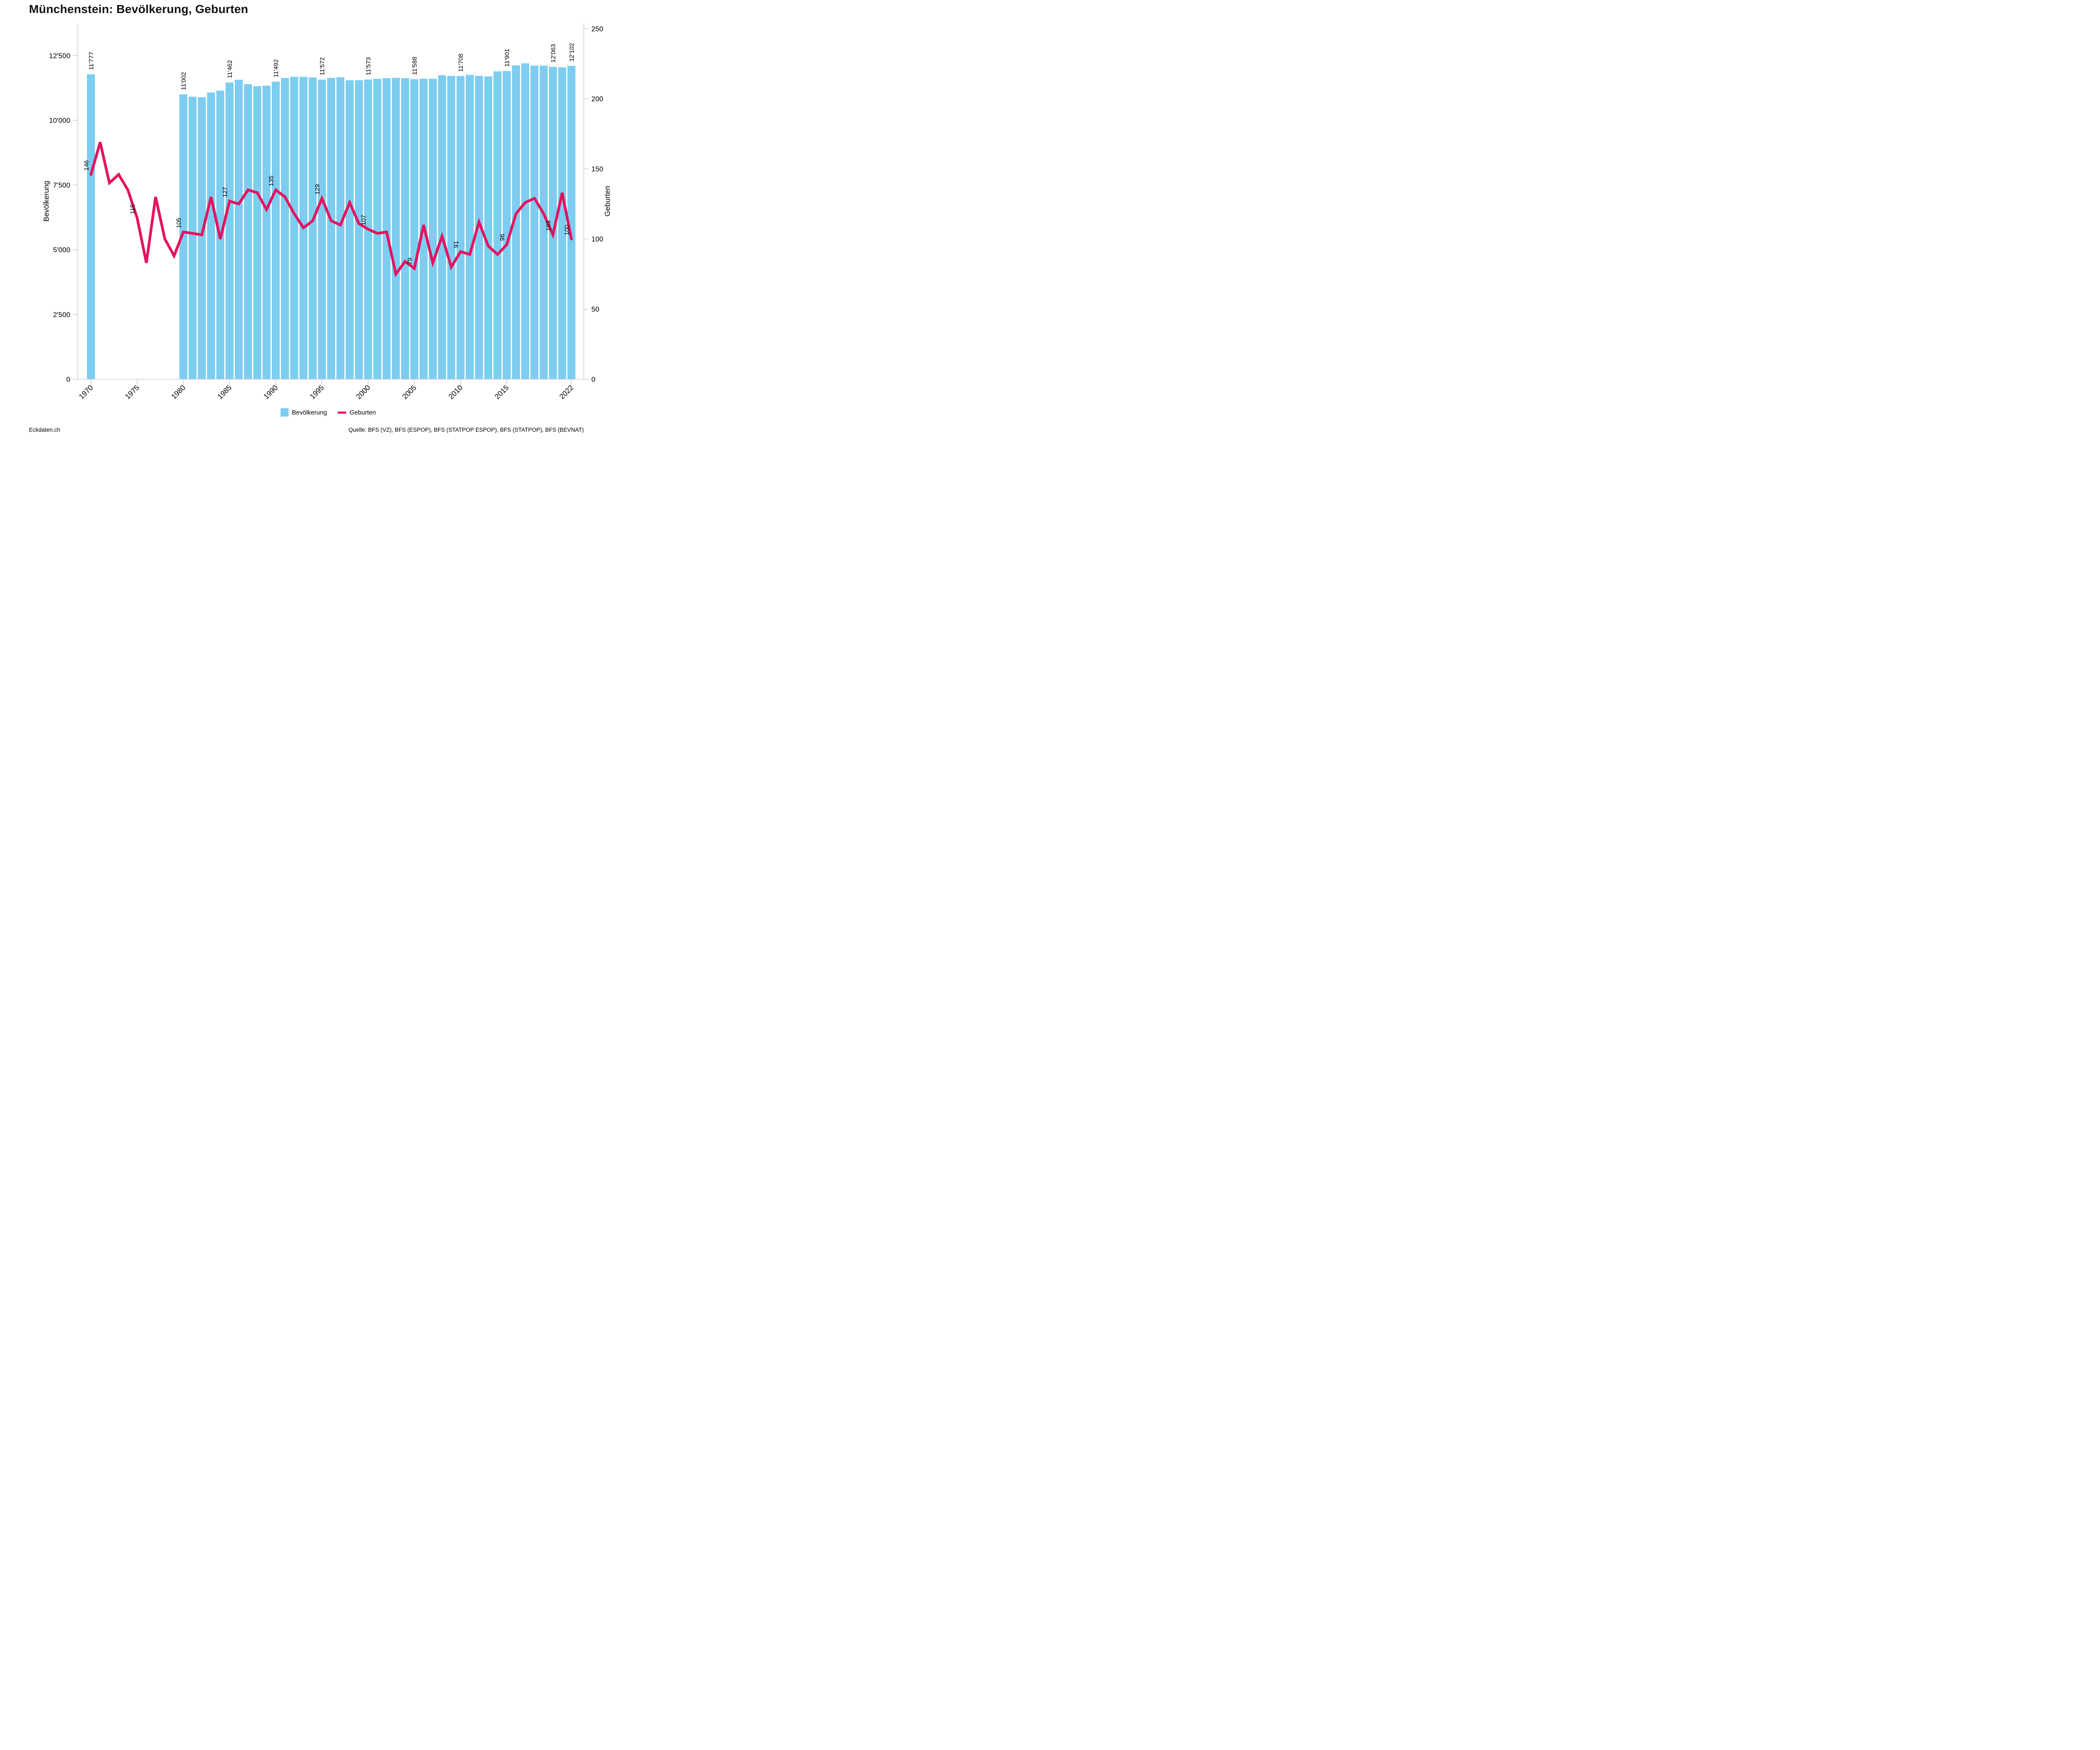 The image size is (2100, 1750). Describe the element at coordinates (516, 222) in the screenshot. I see `bar-2016` at that location.